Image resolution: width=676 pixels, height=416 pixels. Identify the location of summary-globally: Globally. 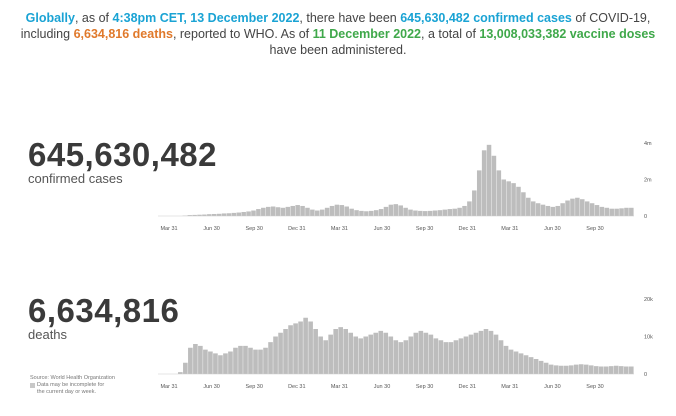
(50, 18).